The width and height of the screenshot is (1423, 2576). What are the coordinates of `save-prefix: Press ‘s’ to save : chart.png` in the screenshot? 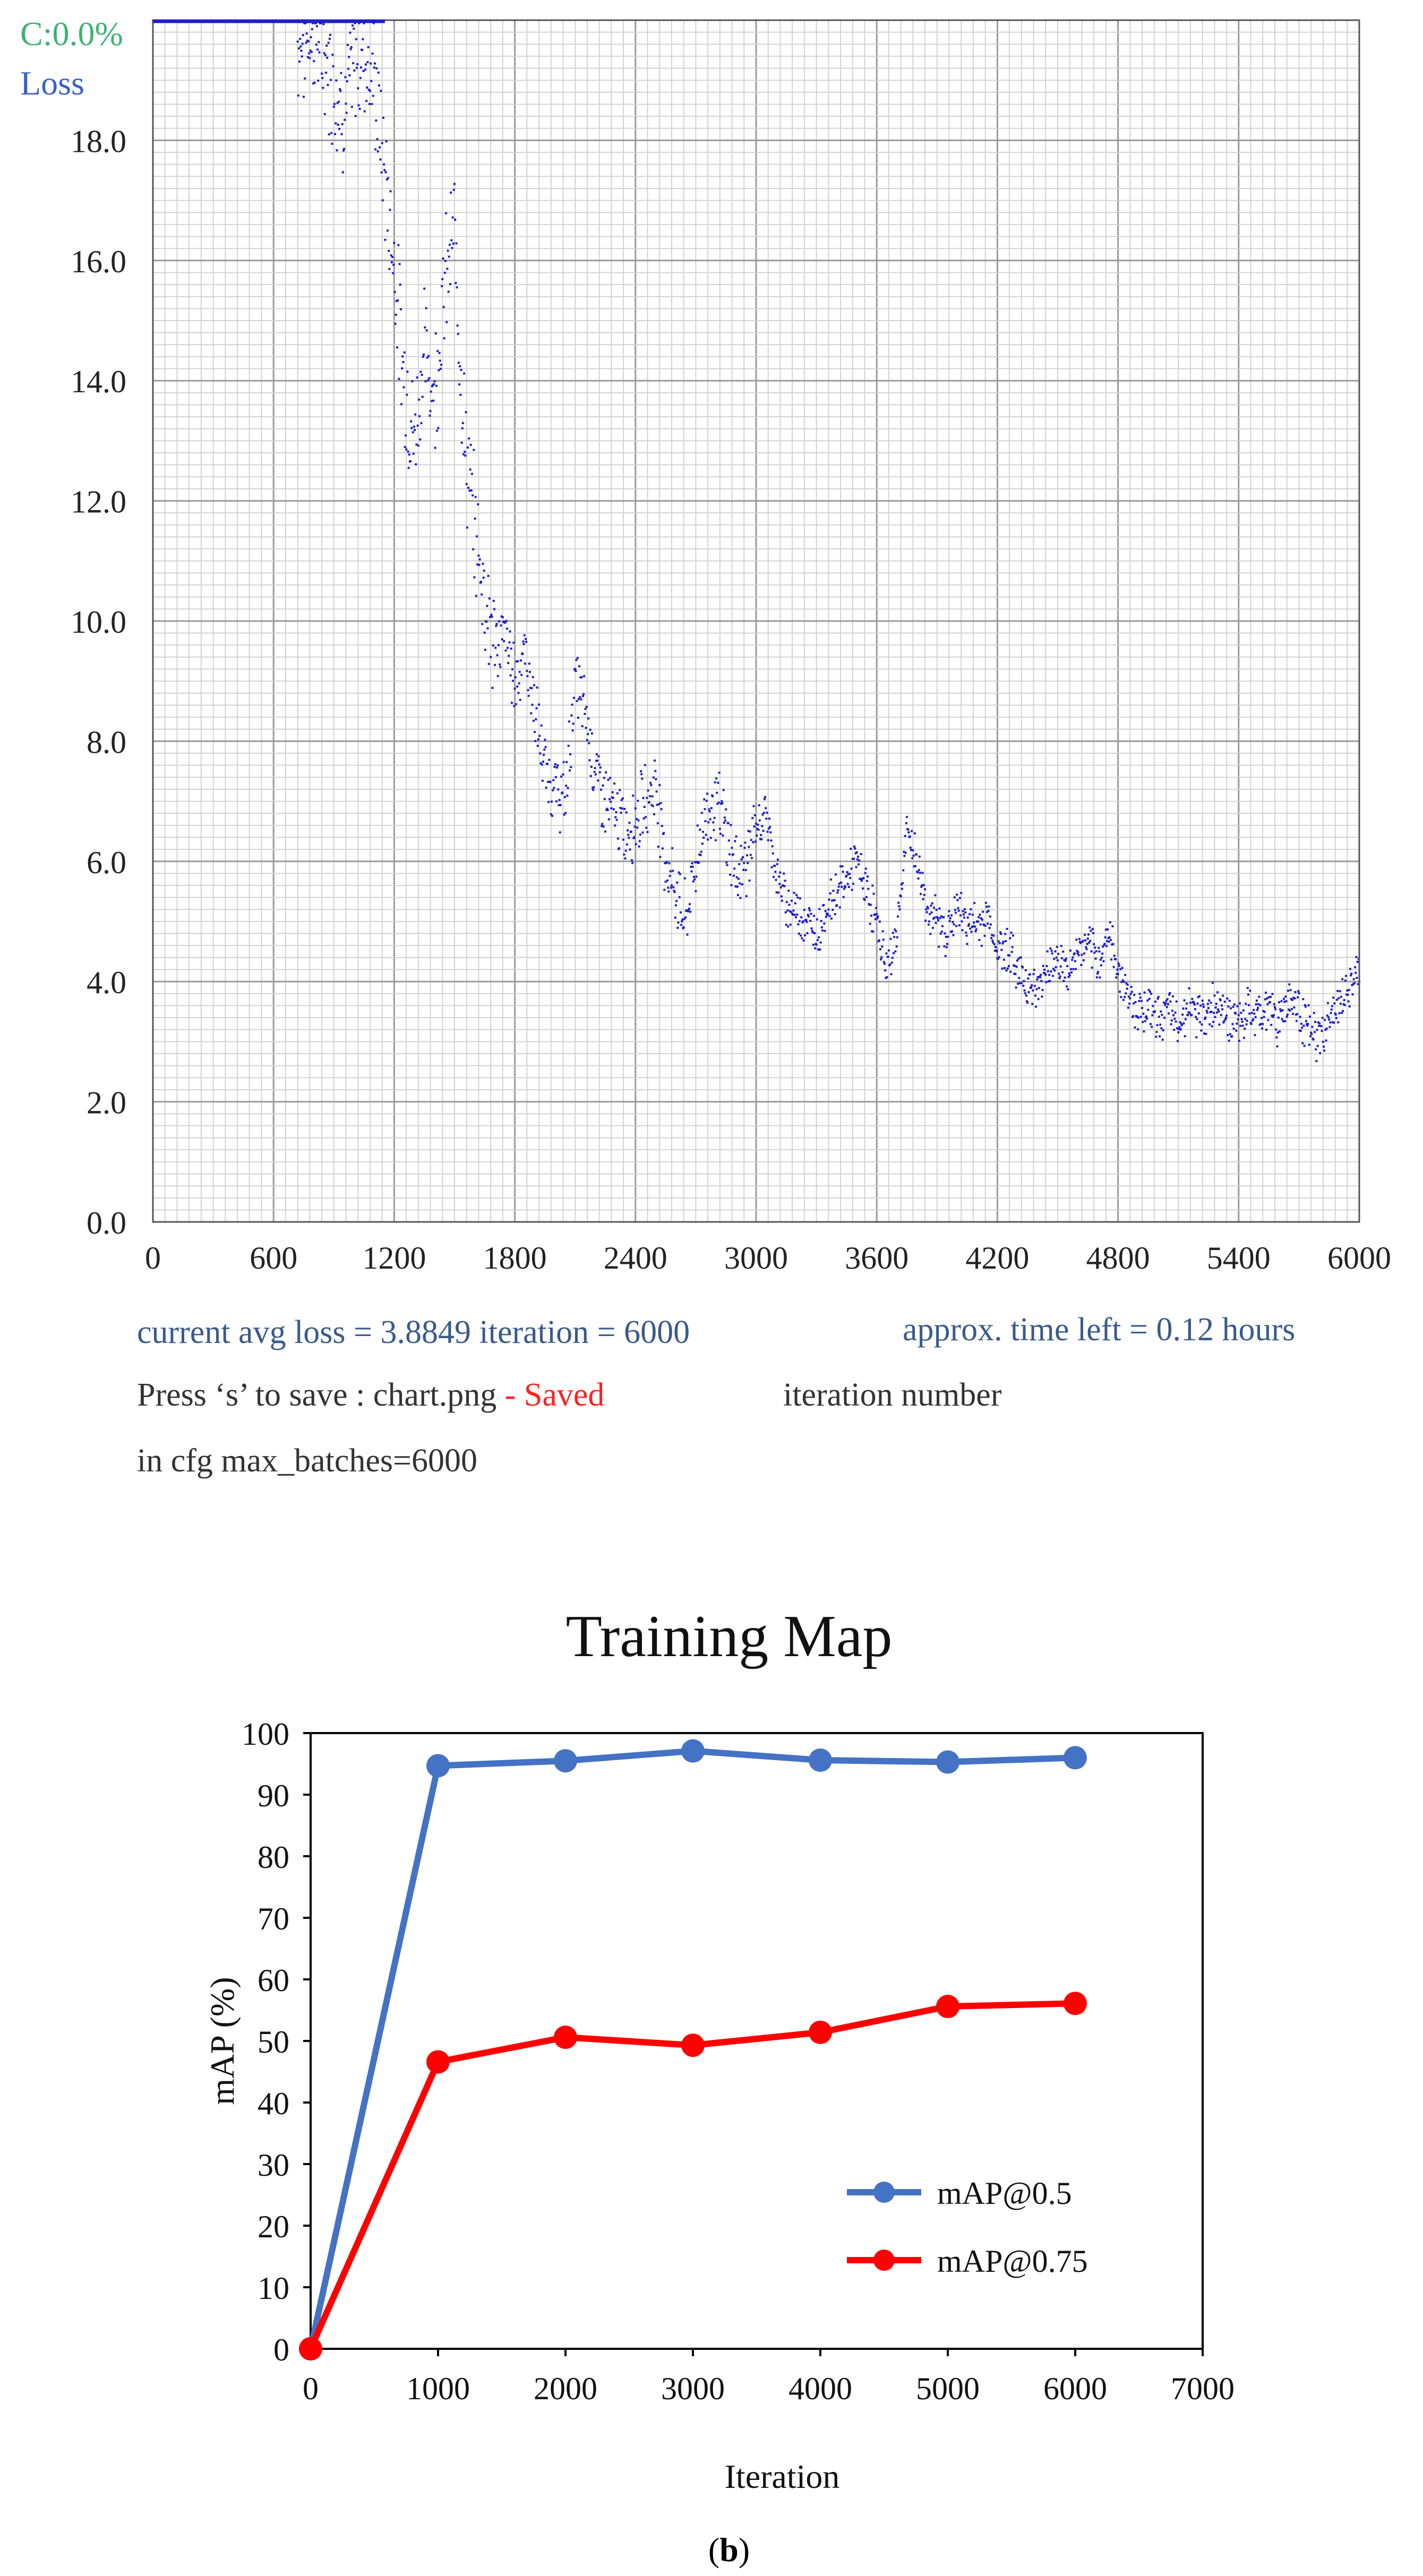 It's located at (316, 1395).